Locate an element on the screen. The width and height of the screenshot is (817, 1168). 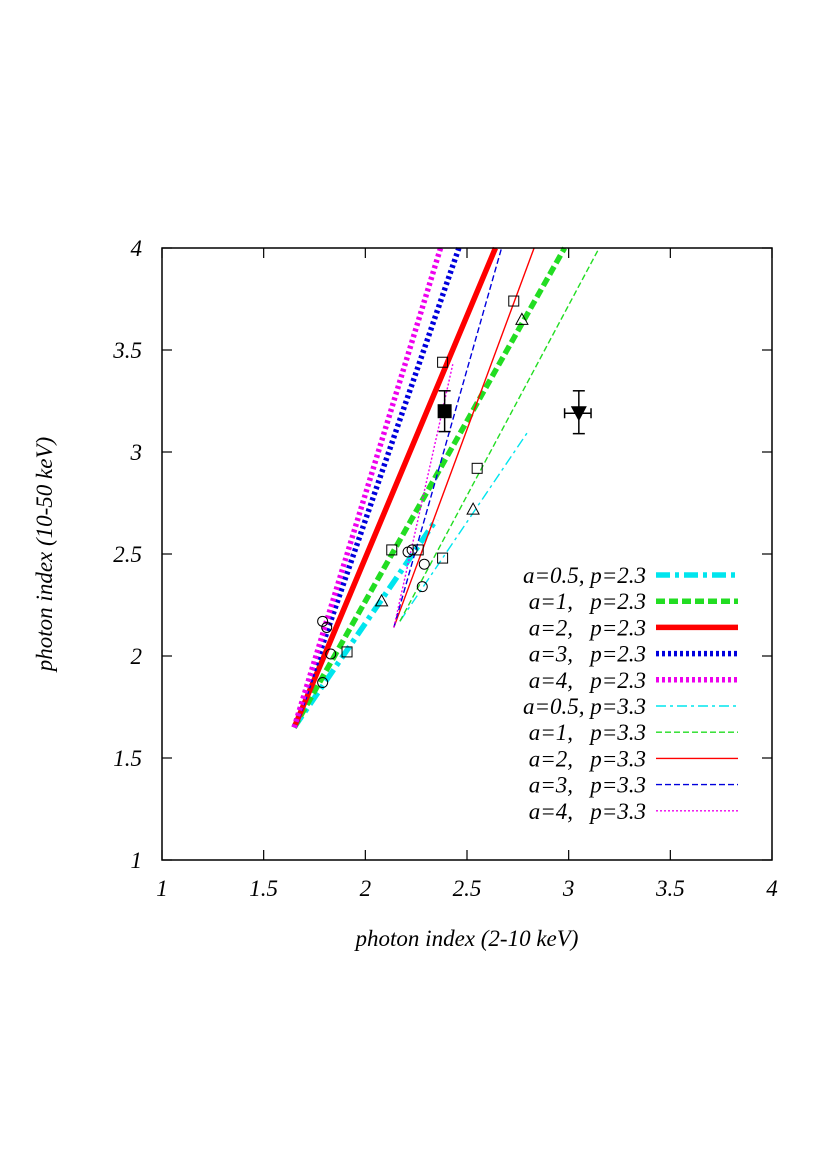
legend-label-6: a=1, p=3.3 is located at coordinates (587, 732).